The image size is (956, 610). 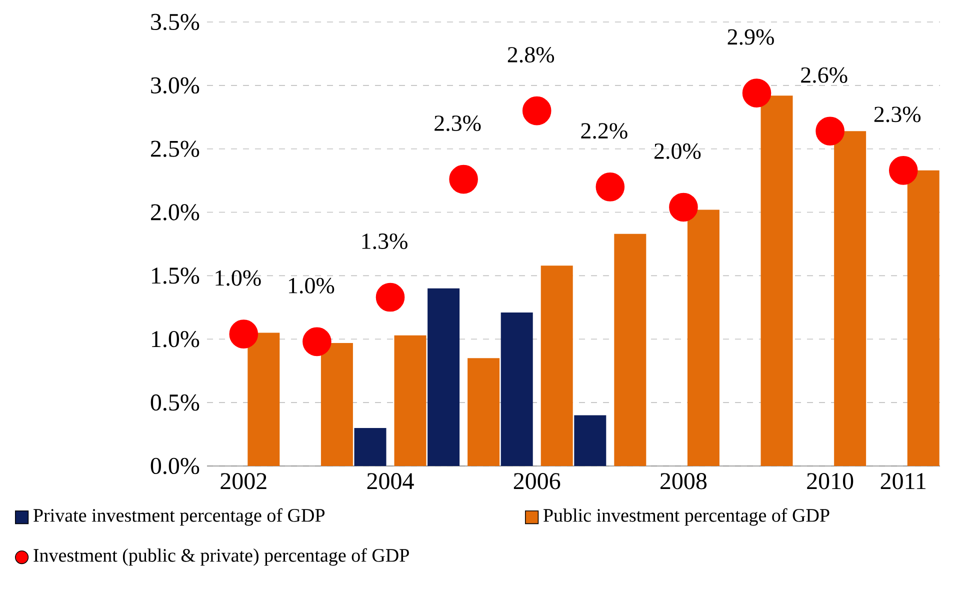 What do you see at coordinates (683, 481) in the screenshot?
I see `x-tick-label: 2008` at bounding box center [683, 481].